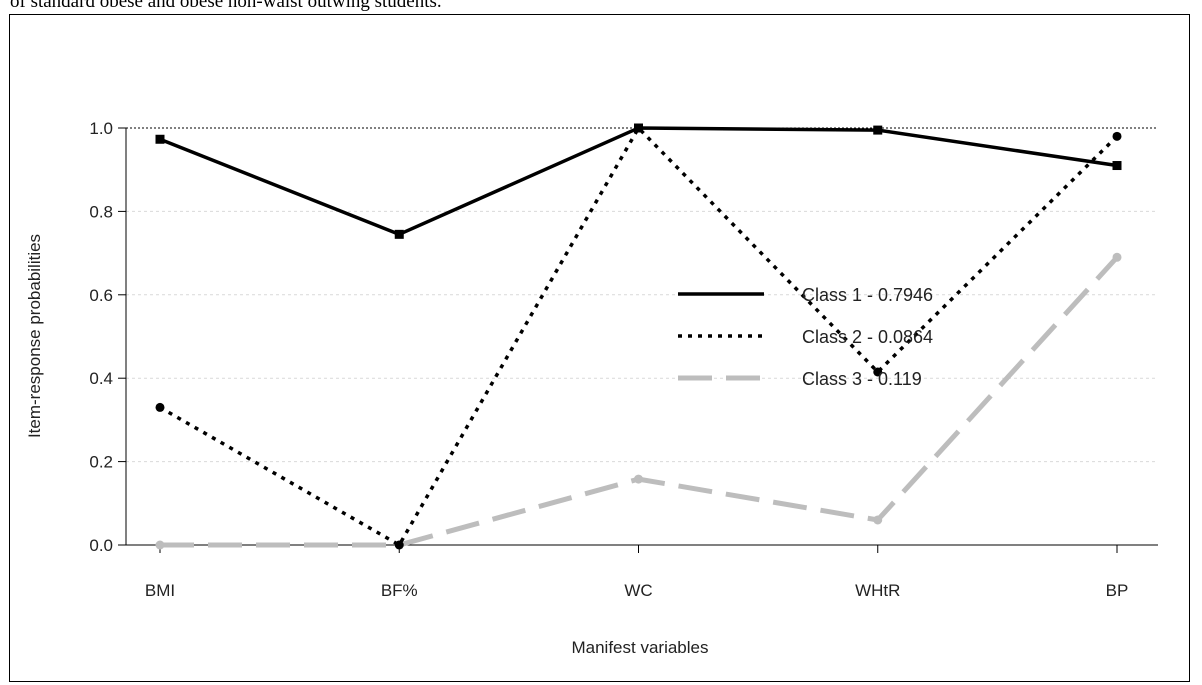  I want to click on y-tick-label: 0.2, so click(101, 462).